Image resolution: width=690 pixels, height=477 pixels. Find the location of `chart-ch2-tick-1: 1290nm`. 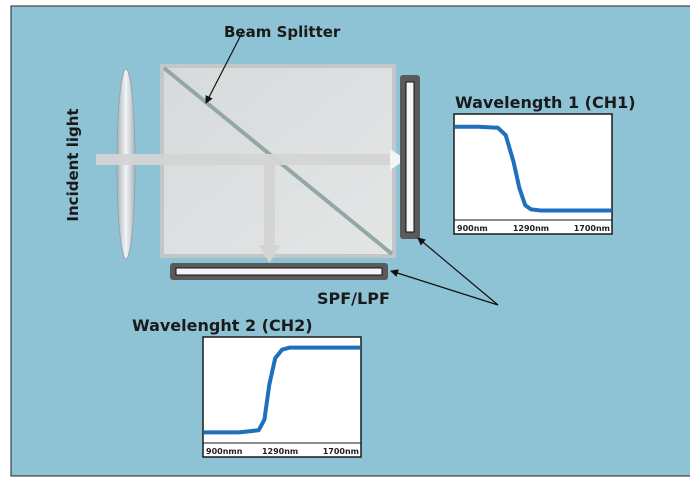

chart-ch2-tick-1: 1290nm is located at coordinates (280, 451).